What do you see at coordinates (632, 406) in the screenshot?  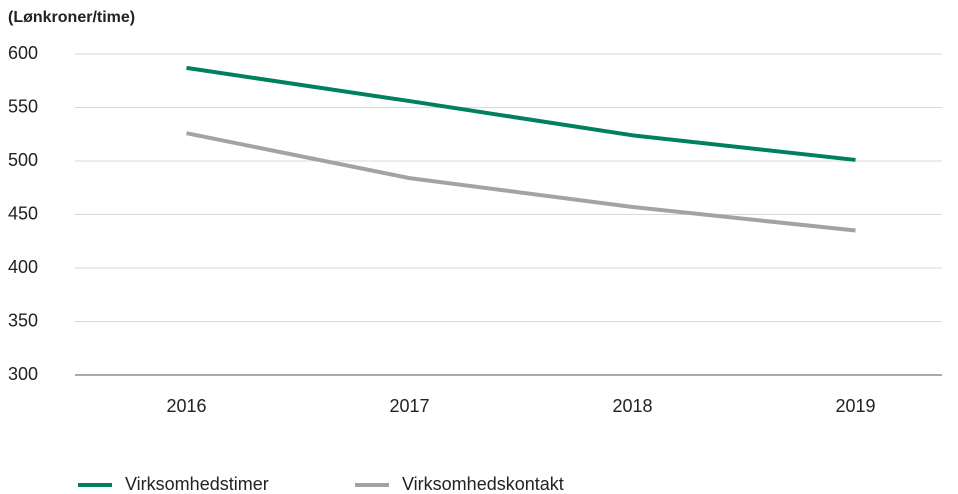 I see `x-tick-label: 2018` at bounding box center [632, 406].